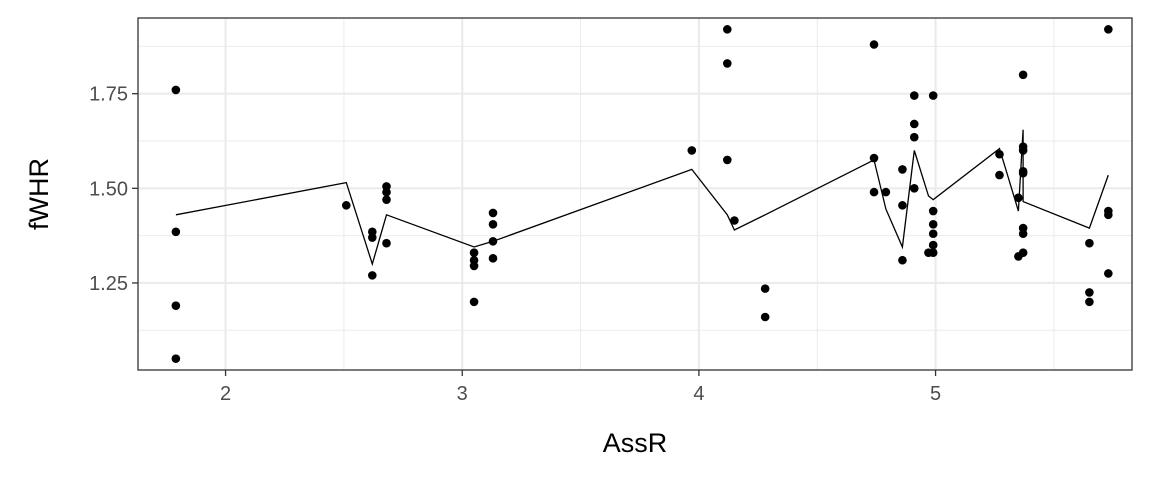 This screenshot has height=480, width=1152. What do you see at coordinates (108, 95) in the screenshot?
I see `y-tick-label: 1.75` at bounding box center [108, 95].